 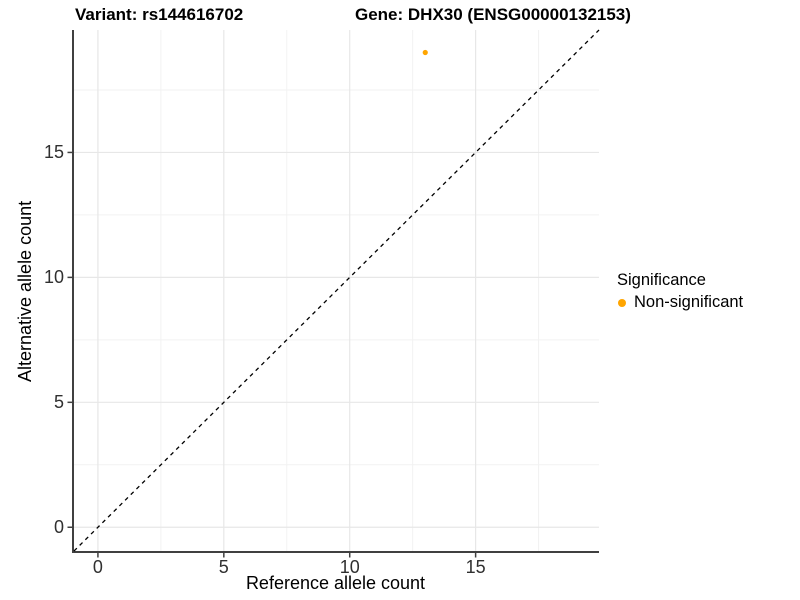 I want to click on legend-item: Non-significant, so click(x=680, y=302).